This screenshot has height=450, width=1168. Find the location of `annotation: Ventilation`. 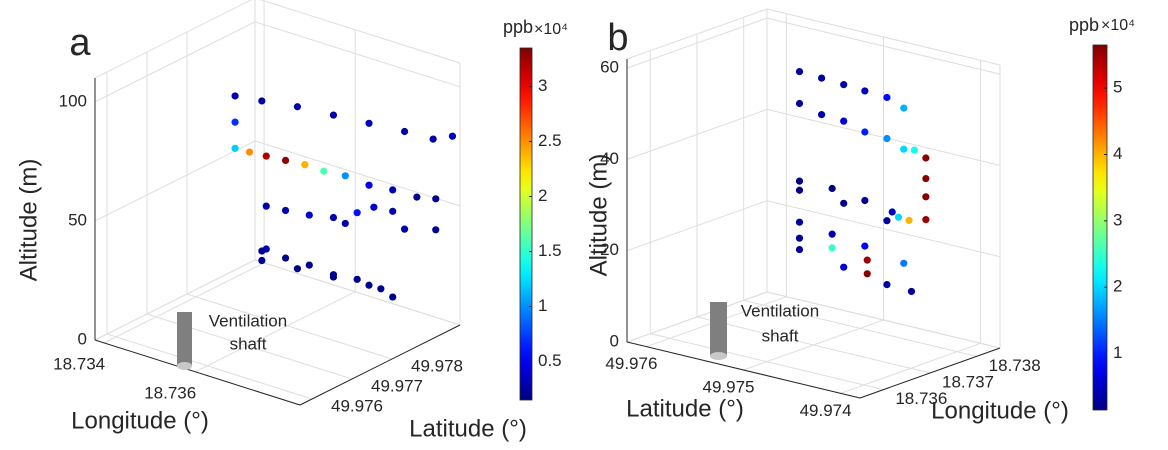

annotation: Ventilation is located at coordinates (248, 320).